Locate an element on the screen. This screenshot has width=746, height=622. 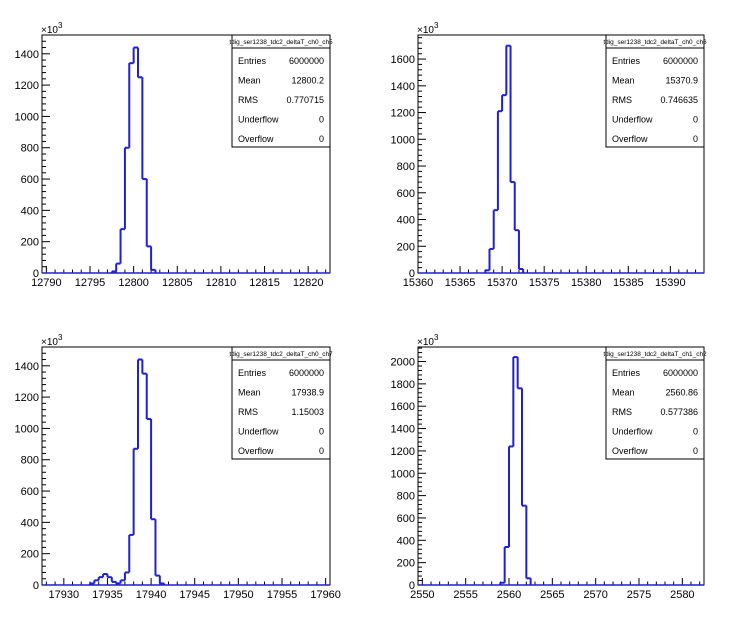
x-tick-label: 15370 is located at coordinates (502, 283).